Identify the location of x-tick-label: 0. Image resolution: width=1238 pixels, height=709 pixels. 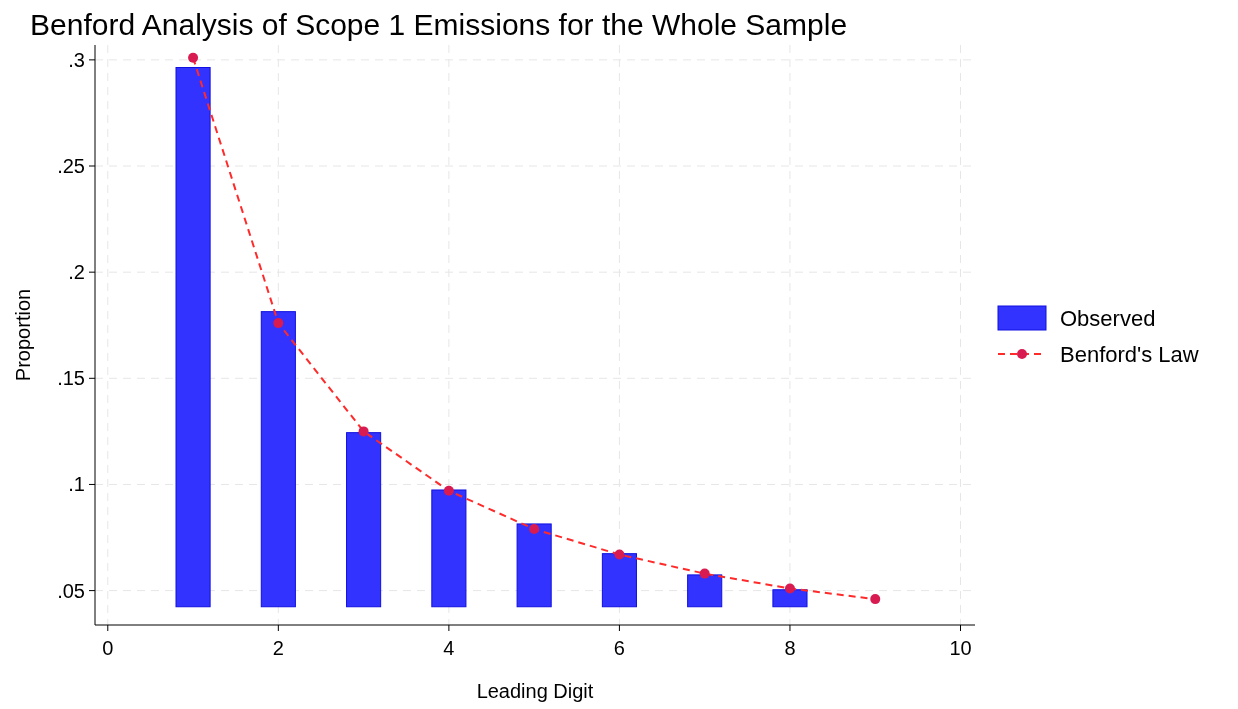
(108, 648).